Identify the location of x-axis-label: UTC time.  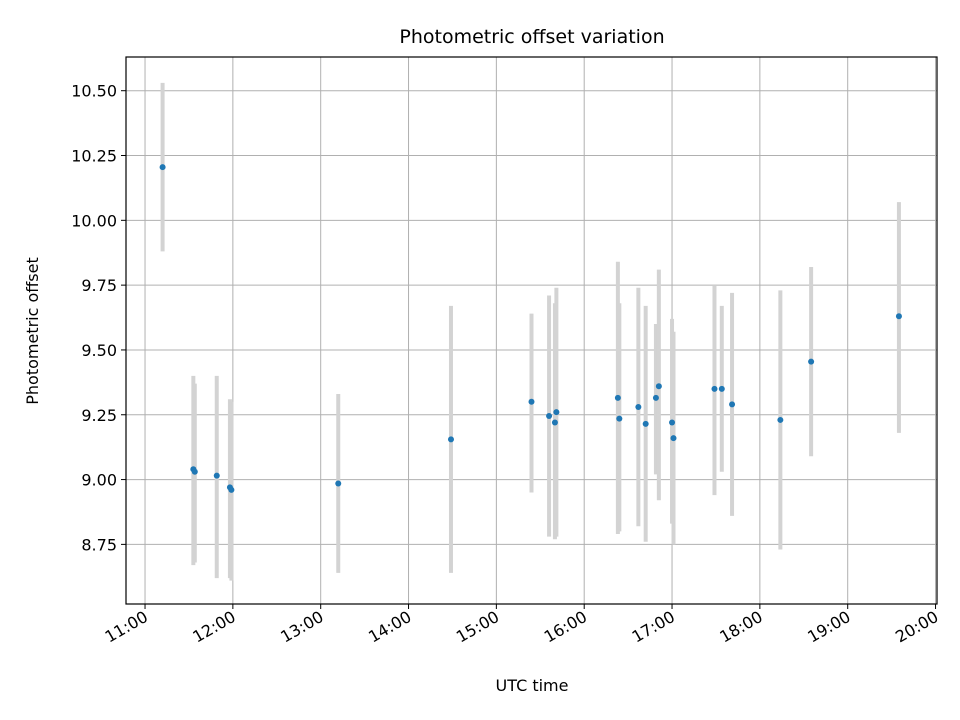
(532, 685).